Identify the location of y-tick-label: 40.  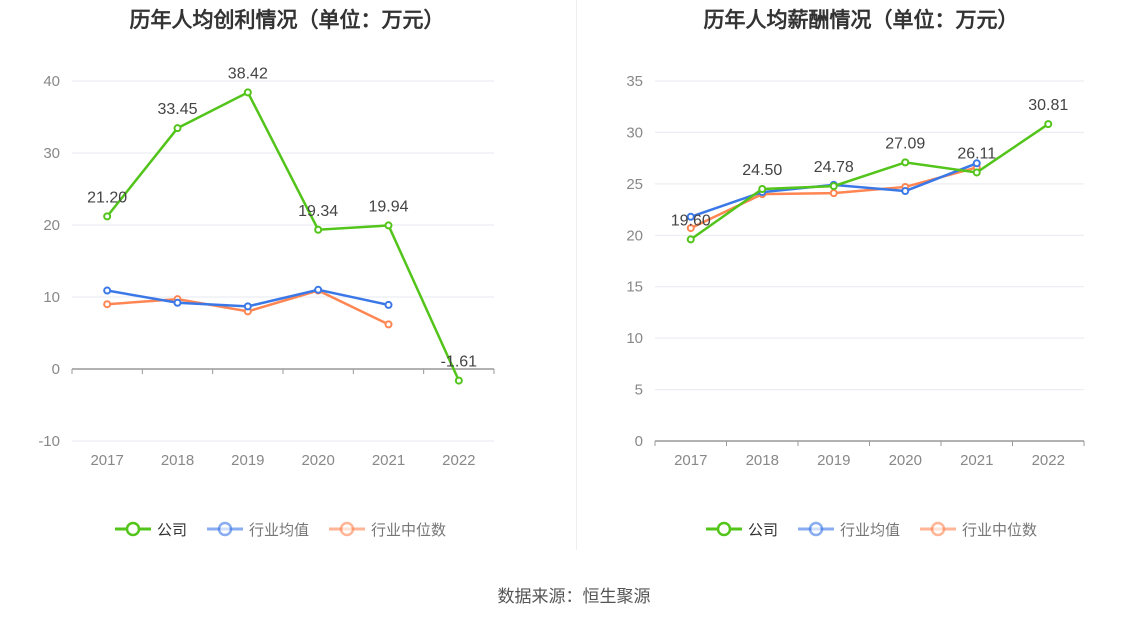
(51, 81).